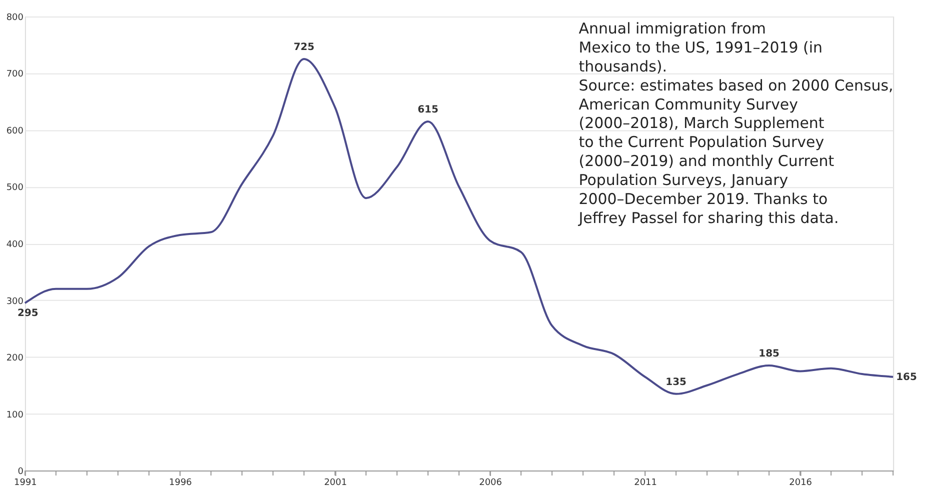  Describe the element at coordinates (15, 245) in the screenshot. I see `y-tick-label: 400` at that location.